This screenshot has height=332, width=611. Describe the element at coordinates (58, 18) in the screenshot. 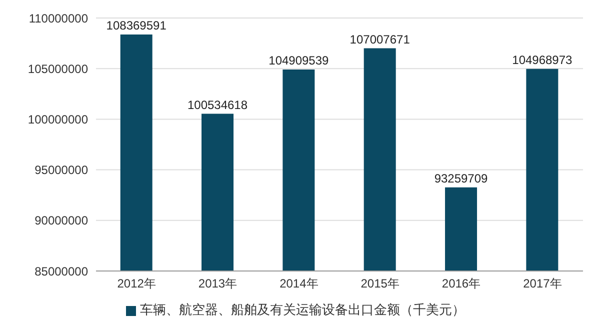

I see `y-tick-label: 110000000` at that location.